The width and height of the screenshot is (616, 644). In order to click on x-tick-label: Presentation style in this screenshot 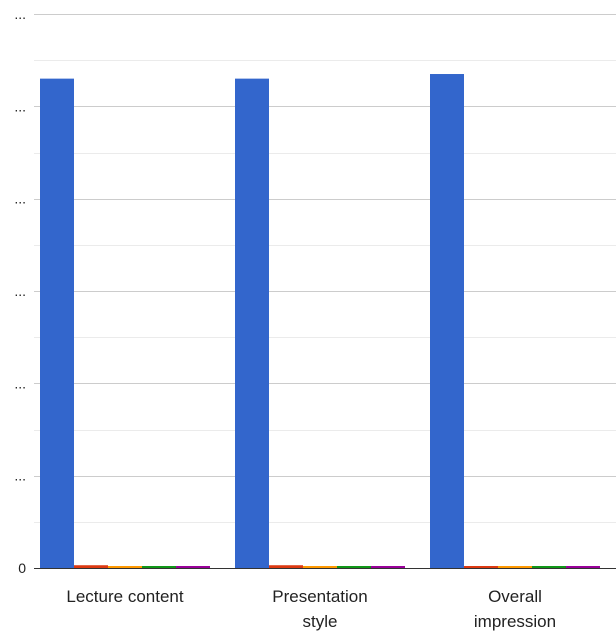, I will do `click(319, 609)`.